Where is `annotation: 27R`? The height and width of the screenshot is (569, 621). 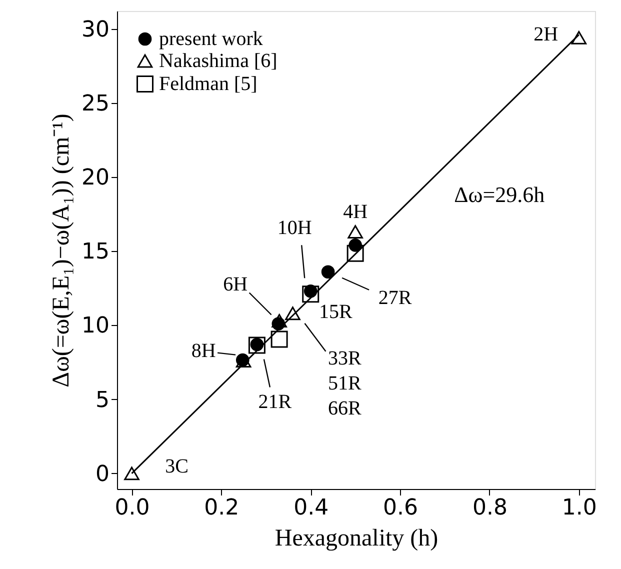 annotation: 27R is located at coordinates (395, 297).